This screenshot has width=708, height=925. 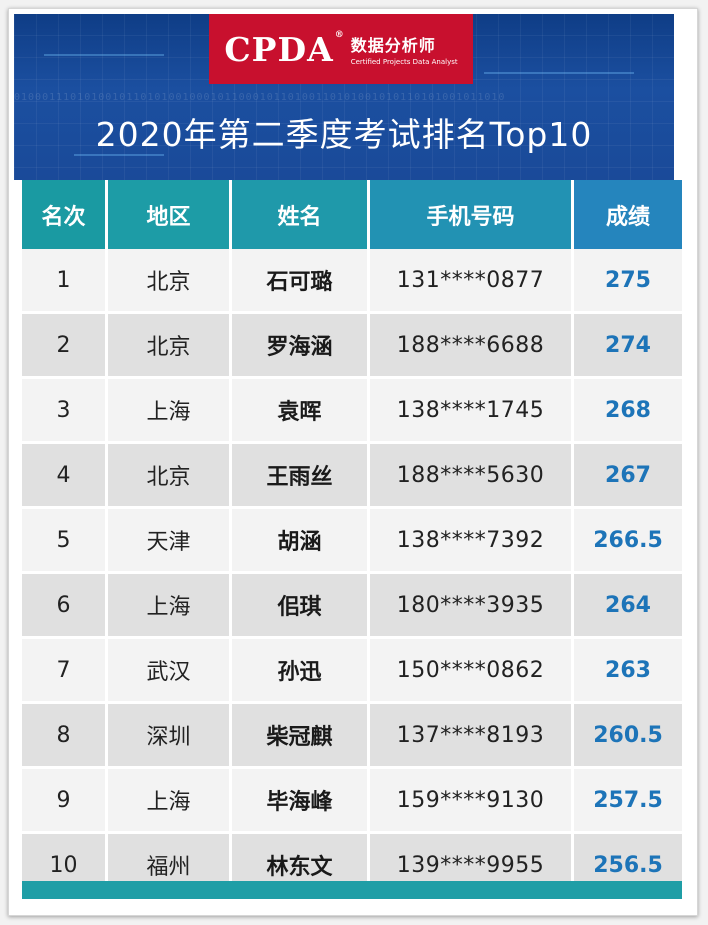 I want to click on score-cell: 264, so click(x=628, y=606).